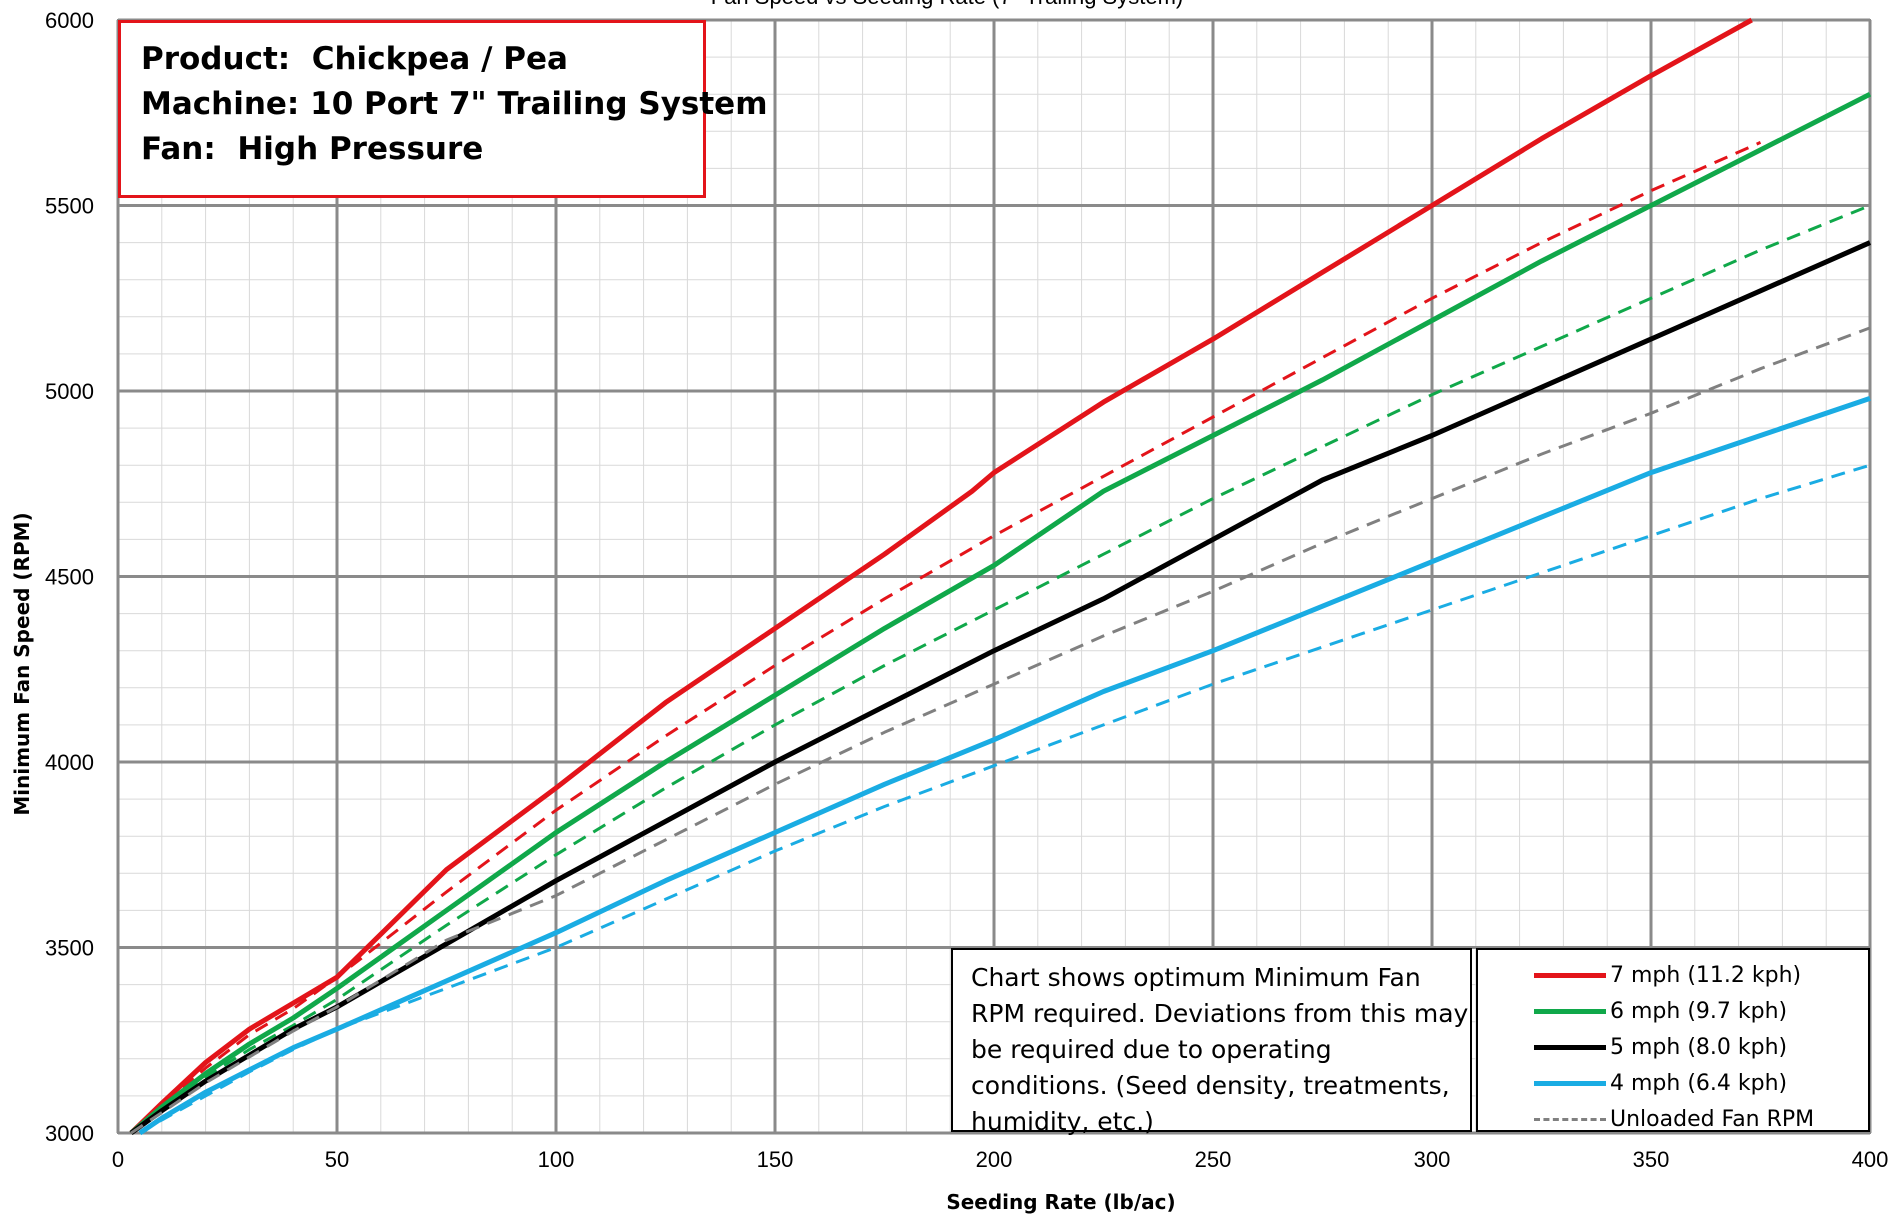  What do you see at coordinates (1432, 1159) in the screenshot?
I see `x-tick-label: 300` at bounding box center [1432, 1159].